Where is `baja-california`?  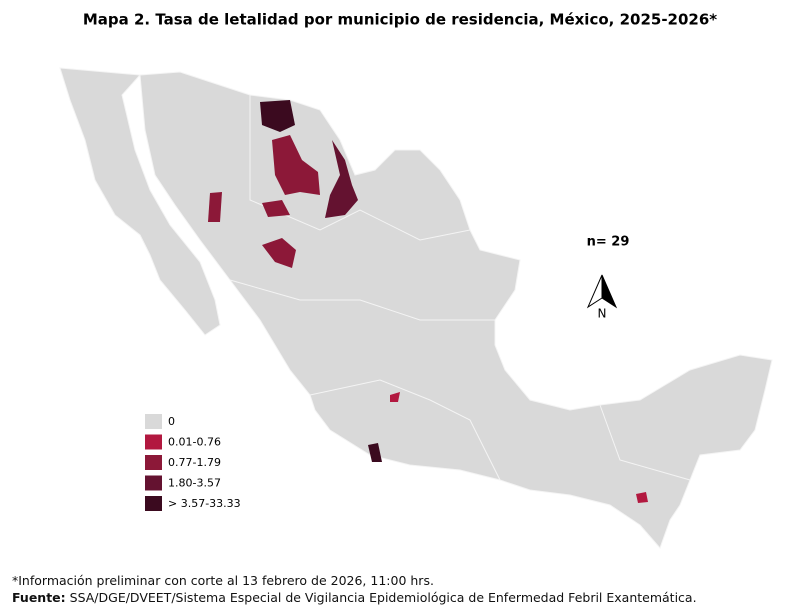
baja-california is located at coordinates (140, 201).